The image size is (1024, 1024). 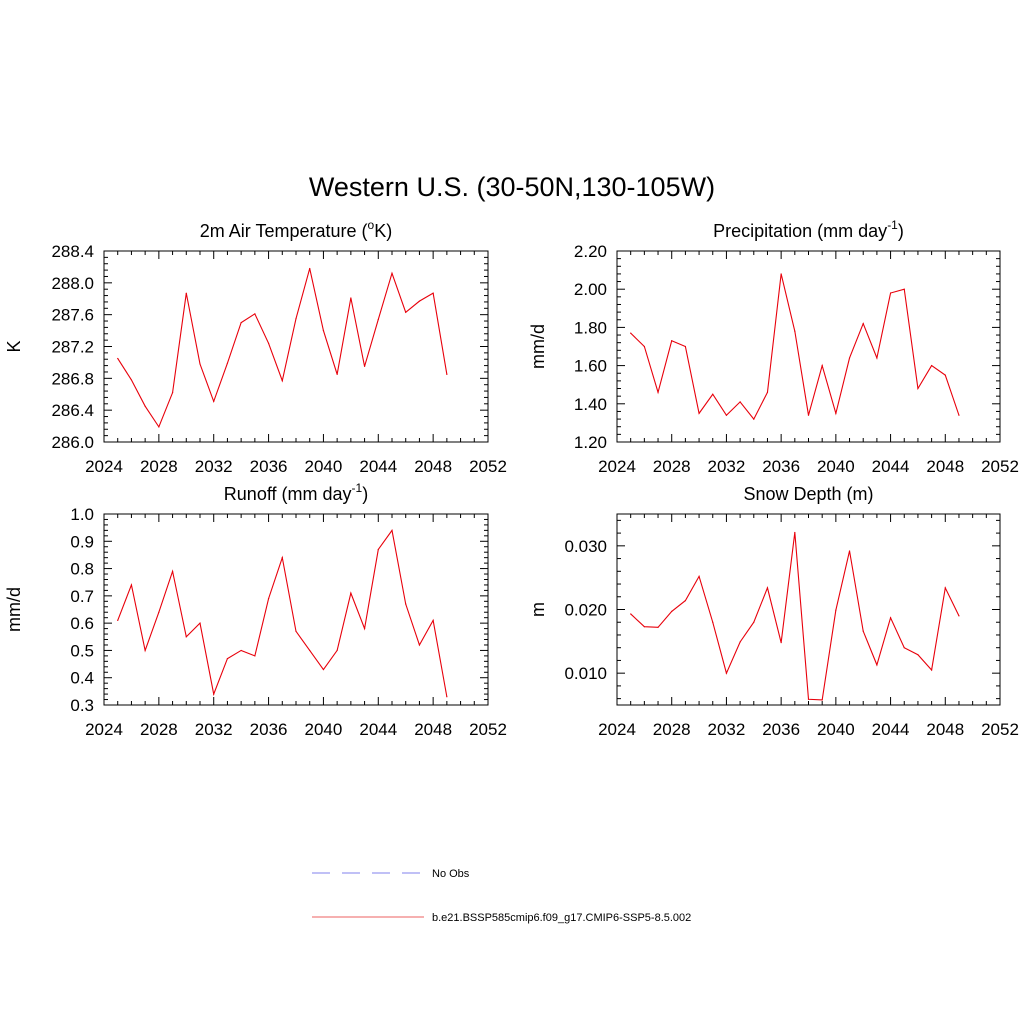 What do you see at coordinates (82, 541) in the screenshot?
I see `y-tick-label: 0.9` at bounding box center [82, 541].